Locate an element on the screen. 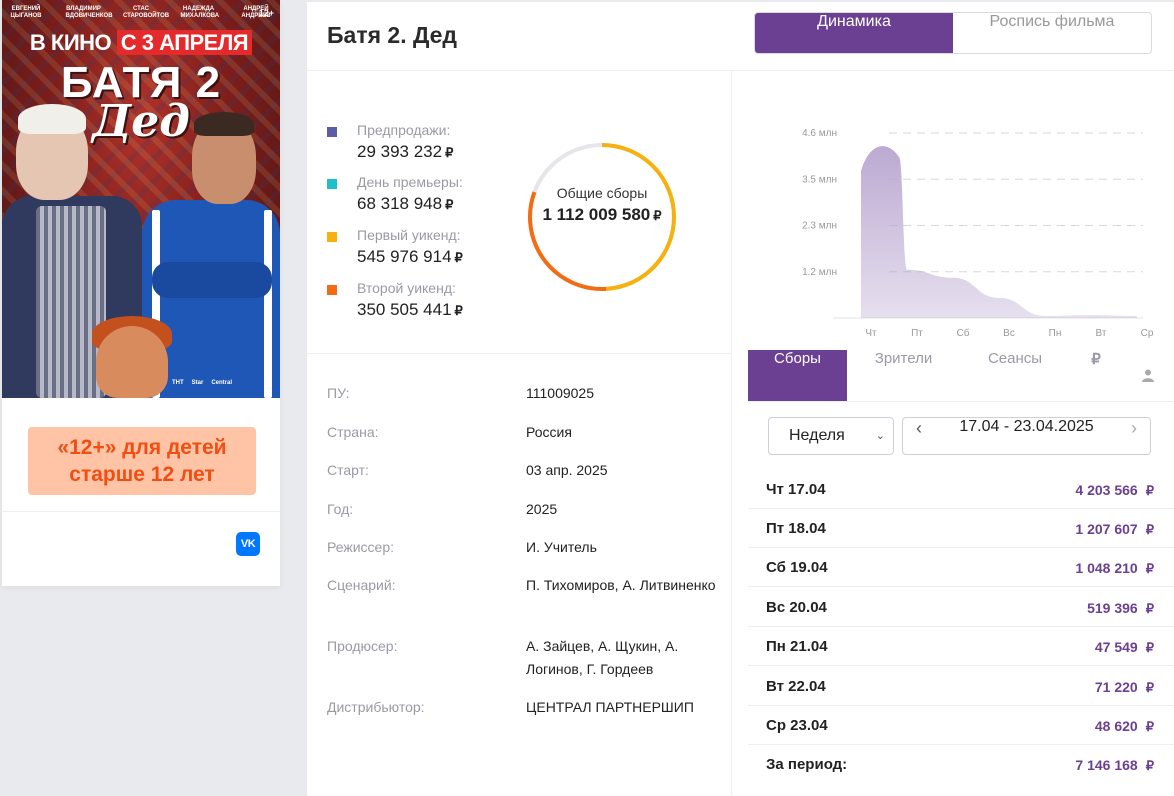  chart-x-tick-label: Пт is located at coordinates (917, 333).